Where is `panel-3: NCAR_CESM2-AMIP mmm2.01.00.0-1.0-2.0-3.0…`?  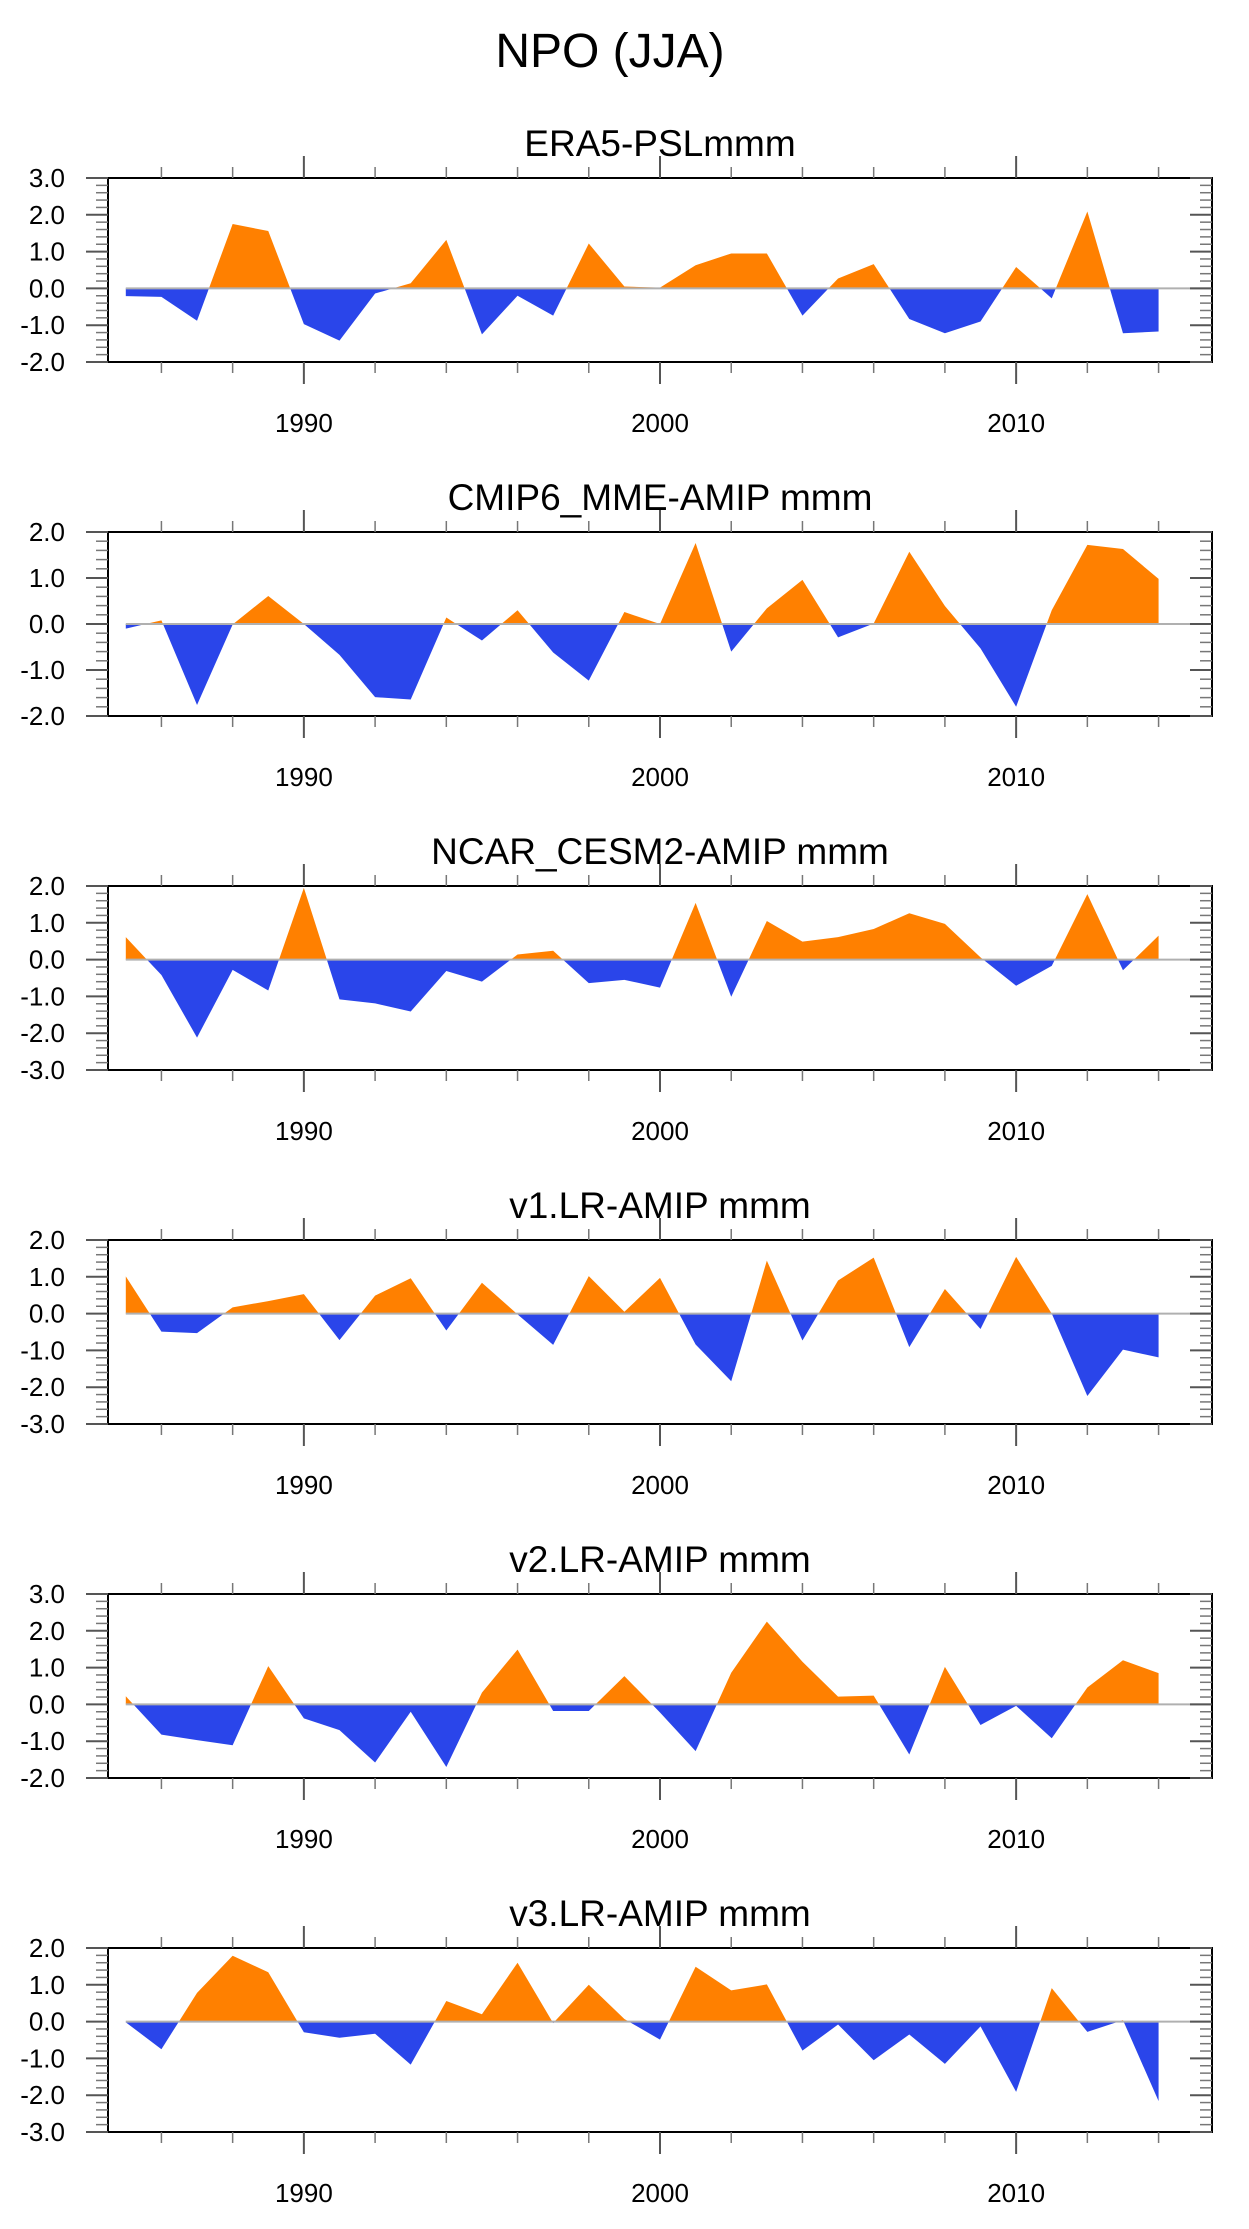 panel-3: NCAR_CESM2-AMIP mmm2.01.00.0-1.0-2.0-3.0… is located at coordinates (616, 988).